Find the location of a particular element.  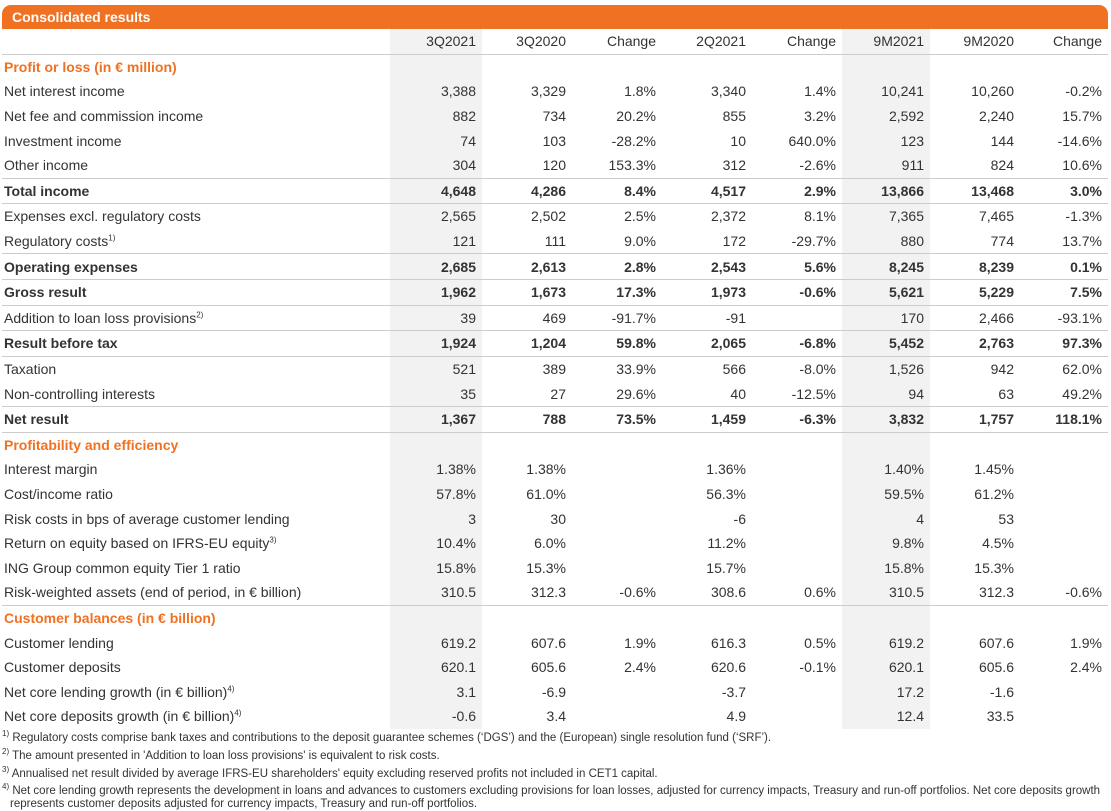

cell-value: -12.5% is located at coordinates (813, 393).